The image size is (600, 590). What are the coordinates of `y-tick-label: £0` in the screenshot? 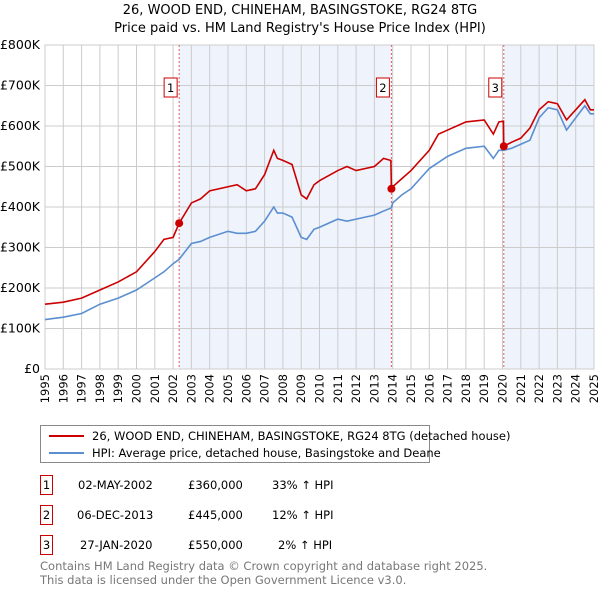 It's located at (32, 368).